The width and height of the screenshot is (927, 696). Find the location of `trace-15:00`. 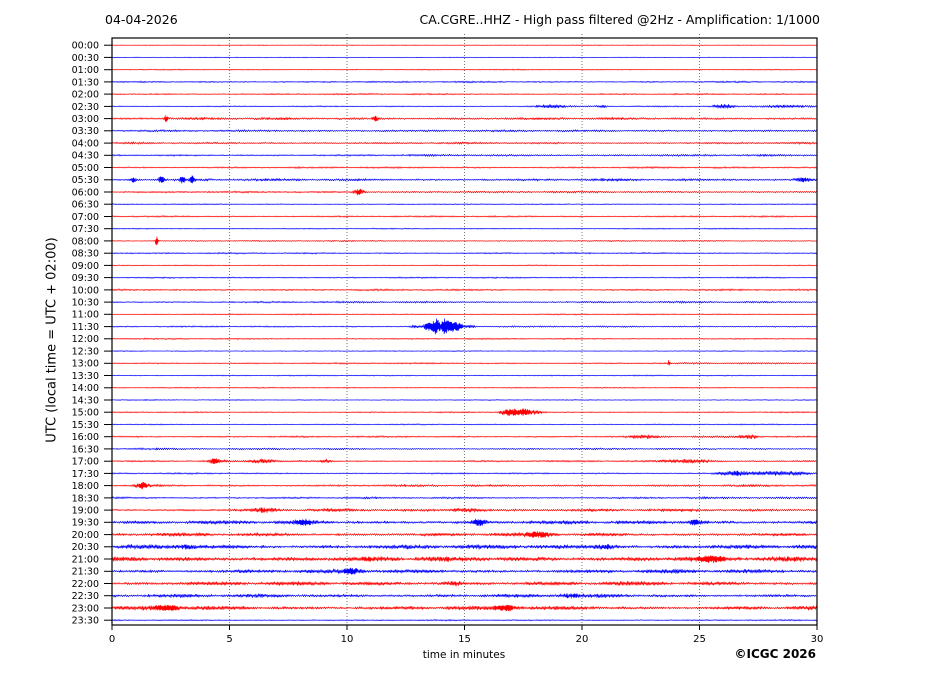

trace-15:00 is located at coordinates (464, 412).